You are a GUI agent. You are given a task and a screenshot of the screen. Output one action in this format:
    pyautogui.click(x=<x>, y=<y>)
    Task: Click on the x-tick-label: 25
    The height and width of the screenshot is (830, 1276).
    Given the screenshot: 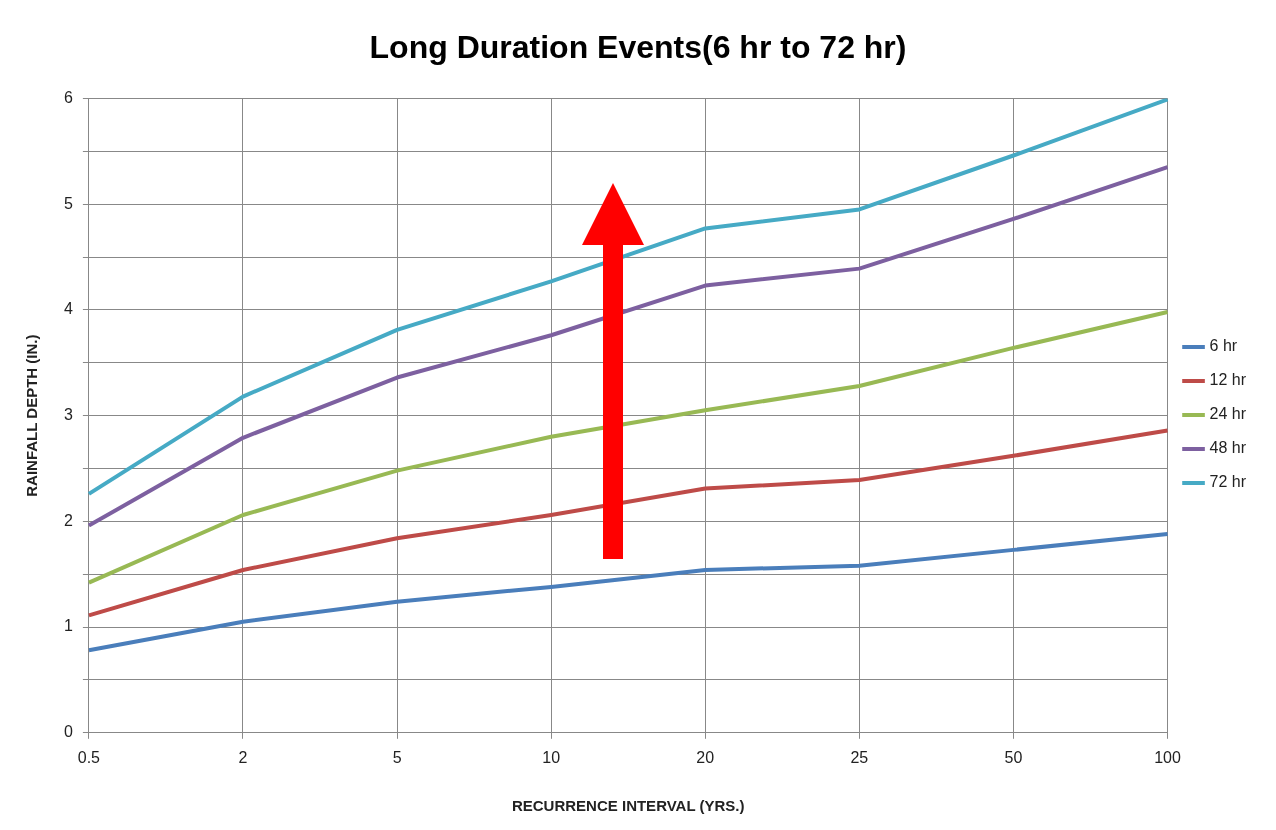 What is the action you would take?
    pyautogui.click(x=859, y=757)
    